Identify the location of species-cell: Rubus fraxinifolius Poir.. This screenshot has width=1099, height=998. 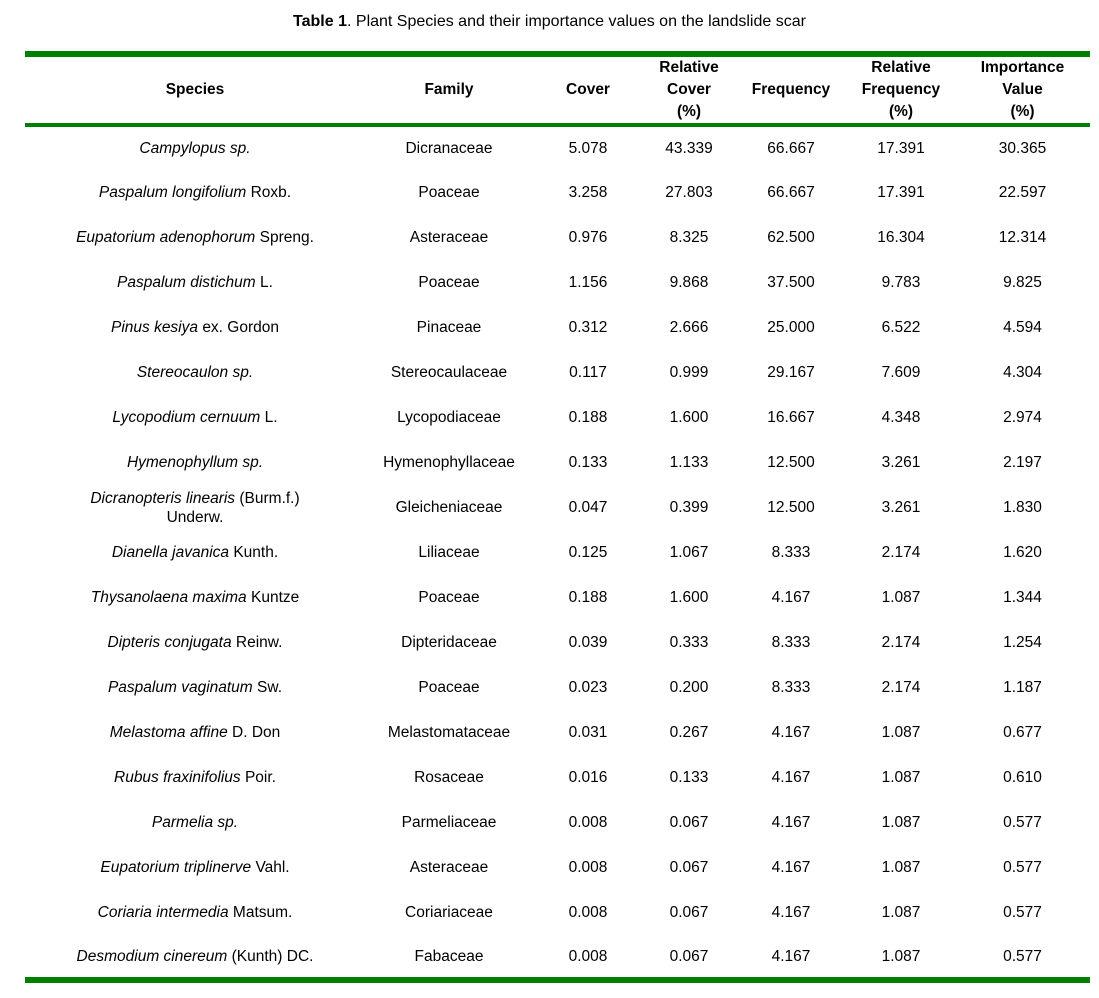
(195, 777).